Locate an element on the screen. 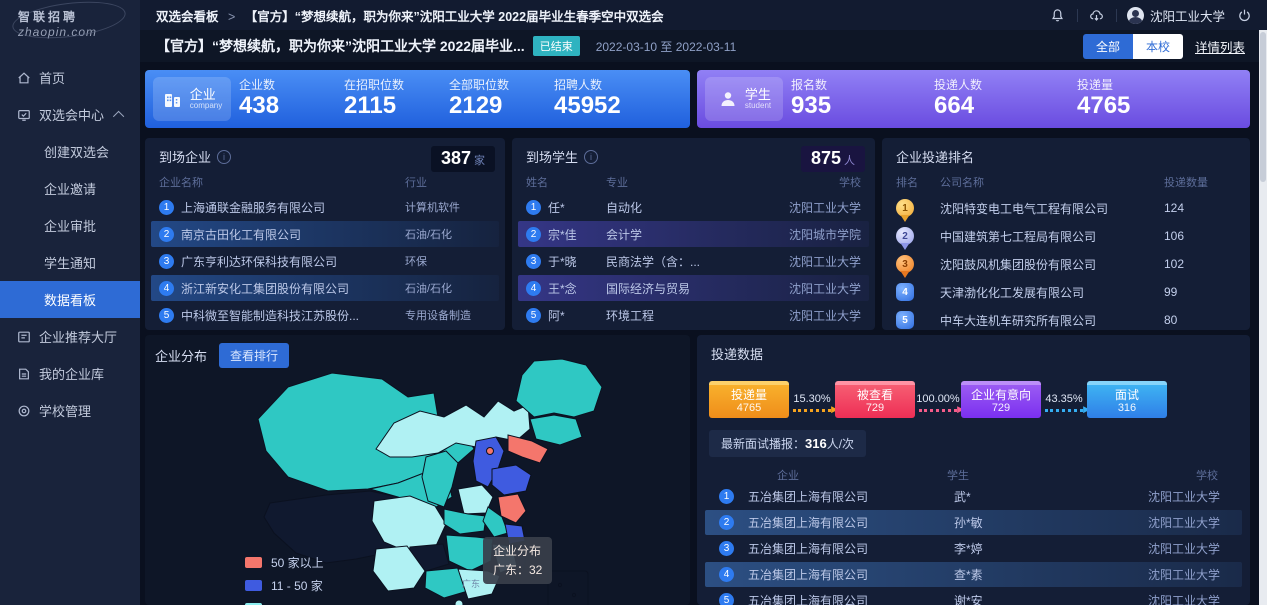 This screenshot has width=1267, height=605. funnel-step-delivered: 投递量 4765 is located at coordinates (749, 399).